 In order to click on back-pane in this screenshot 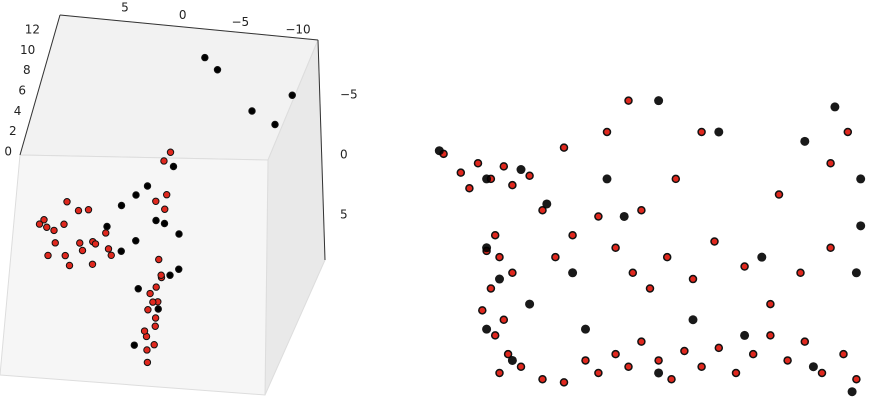, I will do `click(169, 87)`.